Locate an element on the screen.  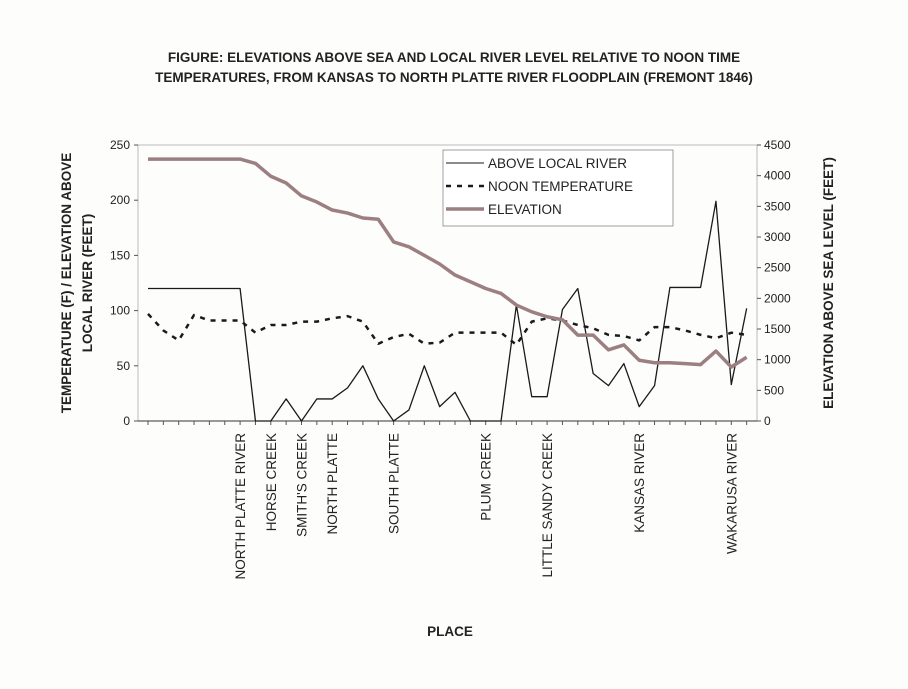
y-tick-label: 0 is located at coordinates (126, 421).